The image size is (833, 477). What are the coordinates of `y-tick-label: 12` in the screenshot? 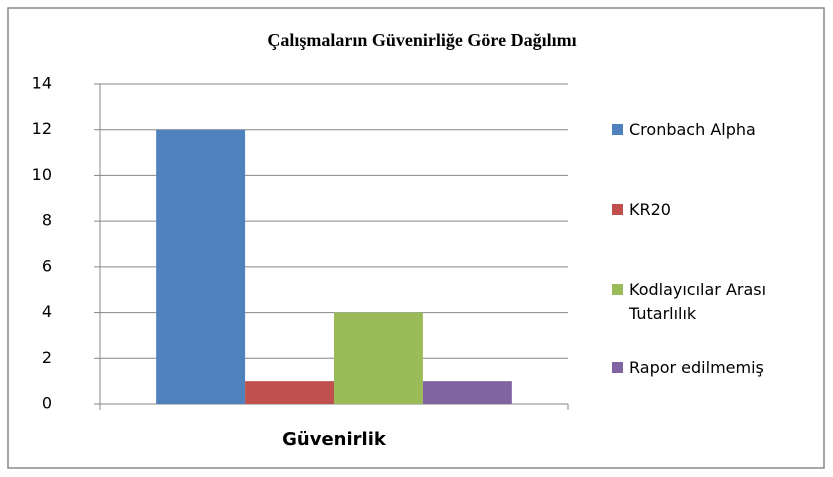 It's located at (42, 128).